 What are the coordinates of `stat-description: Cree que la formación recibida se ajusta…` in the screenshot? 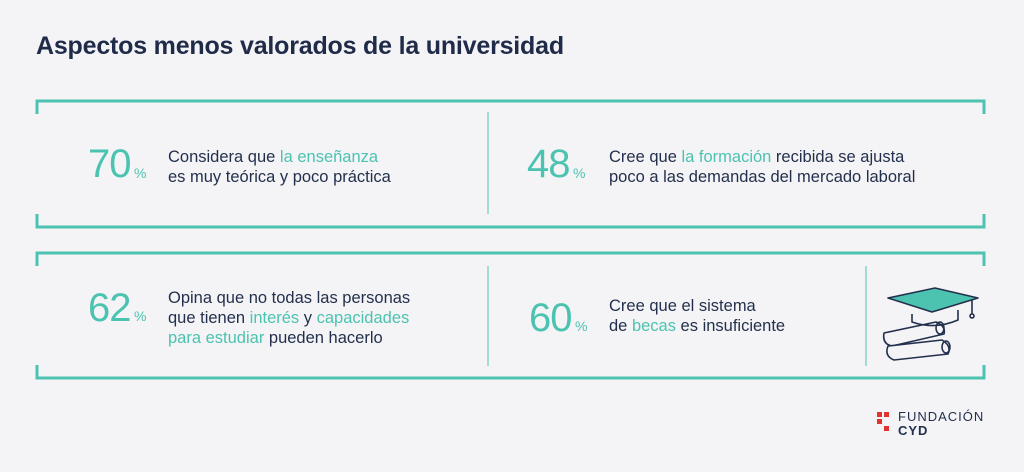 It's located at (762, 167).